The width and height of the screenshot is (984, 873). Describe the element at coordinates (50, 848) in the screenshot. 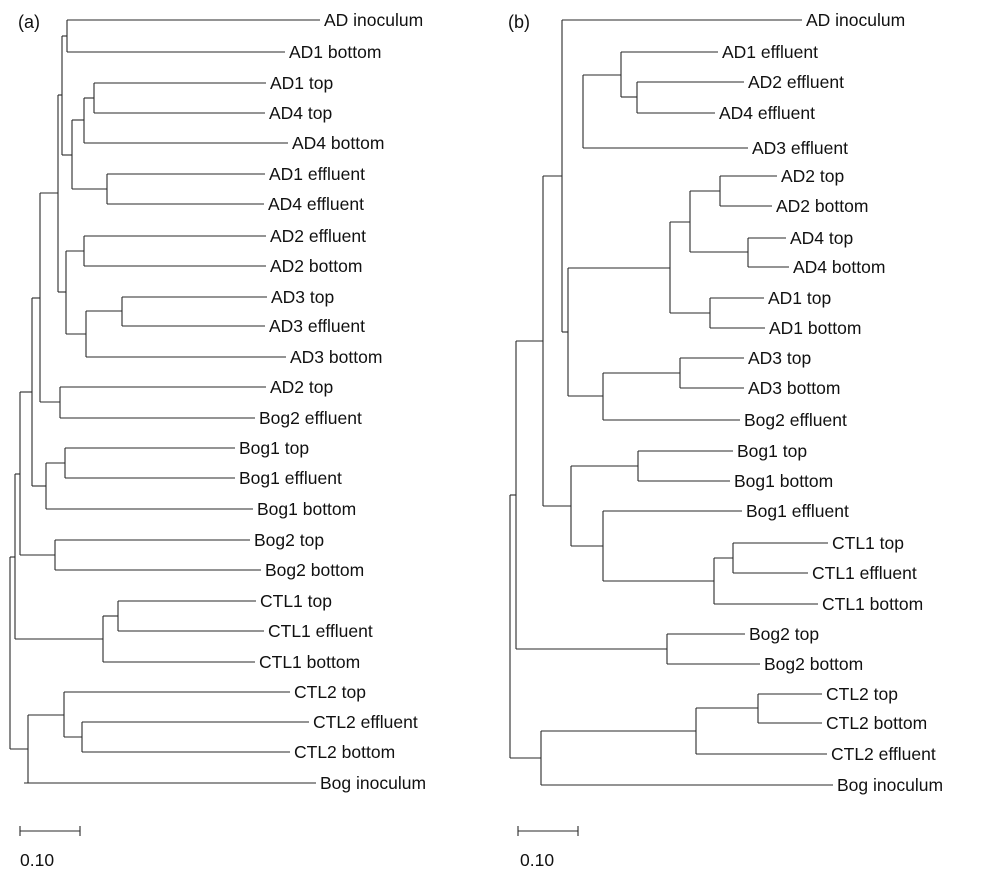

I see `panel-a-scale-bar: 0.10` at that location.